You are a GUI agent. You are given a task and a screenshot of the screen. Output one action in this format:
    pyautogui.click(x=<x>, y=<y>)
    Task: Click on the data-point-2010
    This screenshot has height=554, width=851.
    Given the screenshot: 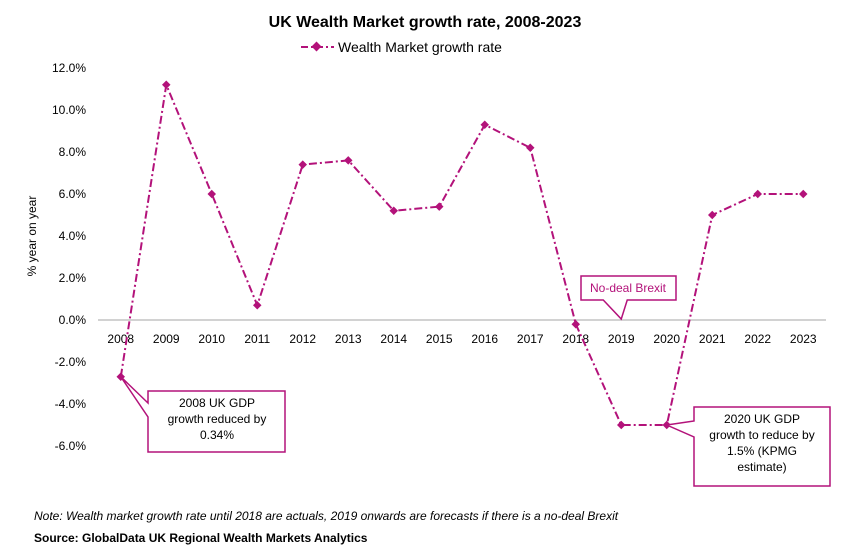 What is the action you would take?
    pyautogui.click(x=211, y=194)
    